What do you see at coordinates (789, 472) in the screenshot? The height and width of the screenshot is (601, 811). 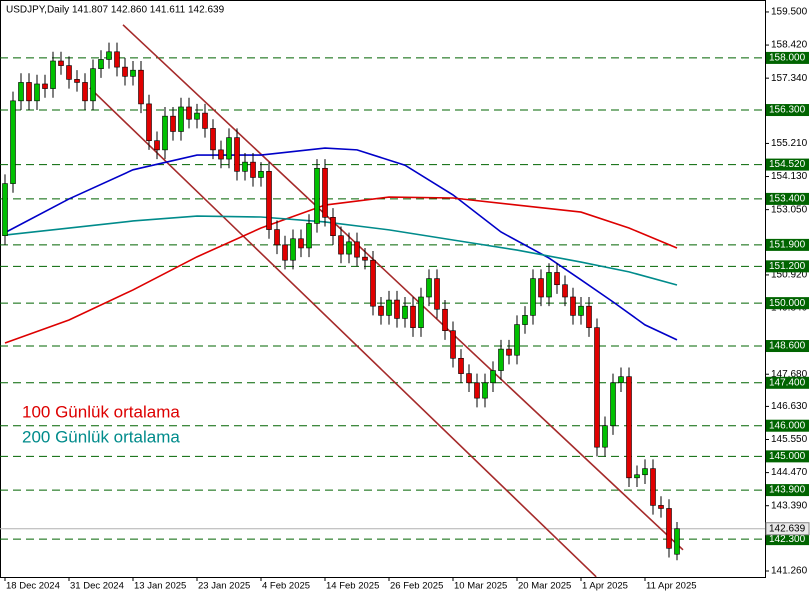 I see `y-tick-label: 144.470` at bounding box center [789, 472].